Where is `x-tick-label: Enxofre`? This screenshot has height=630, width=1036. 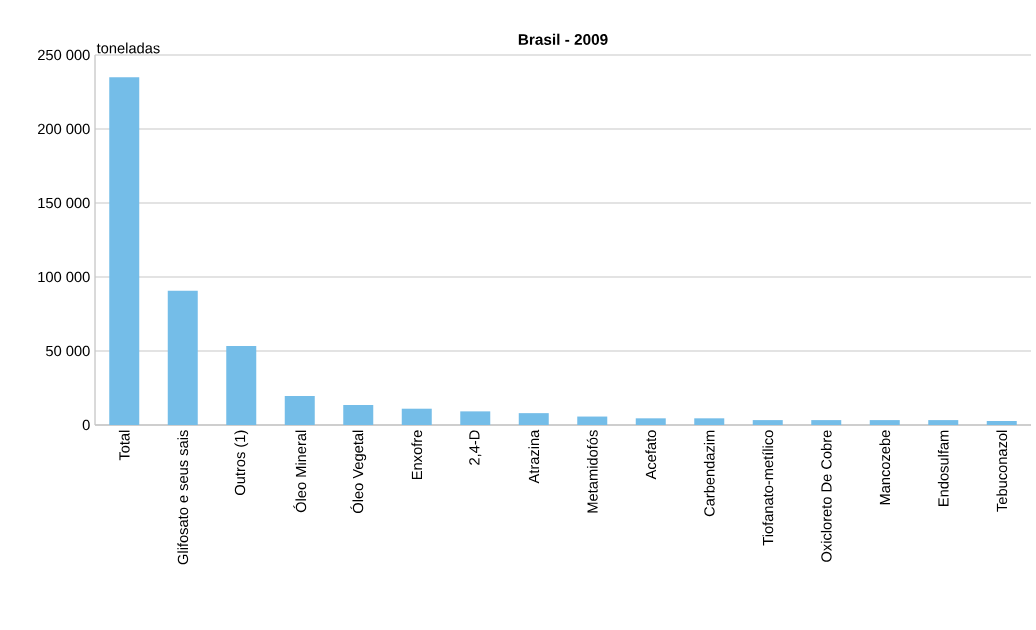 x-tick-label: Enxofre is located at coordinates (417, 455).